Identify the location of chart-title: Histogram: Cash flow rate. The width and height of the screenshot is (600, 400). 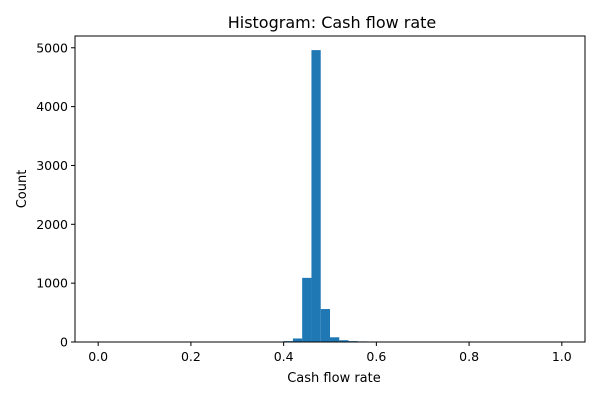
(332, 22).